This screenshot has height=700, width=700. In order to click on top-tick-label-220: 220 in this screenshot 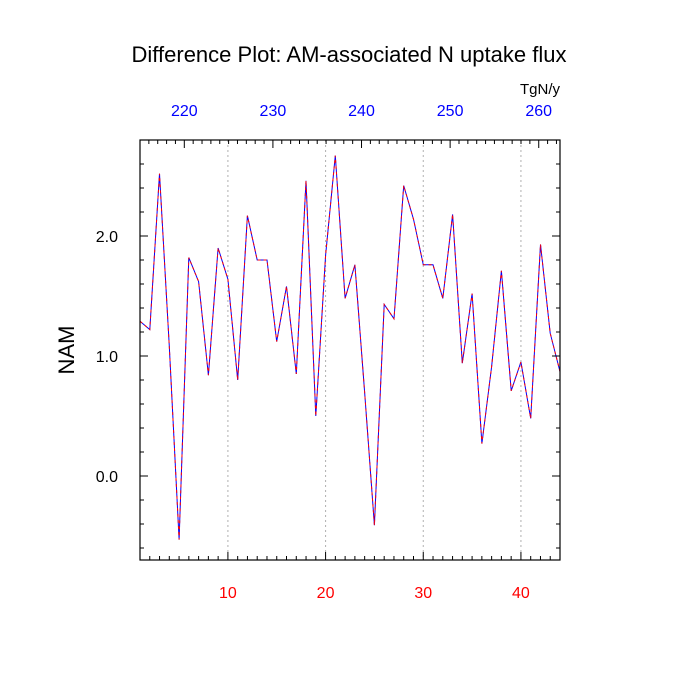, I will do `click(184, 111)`.